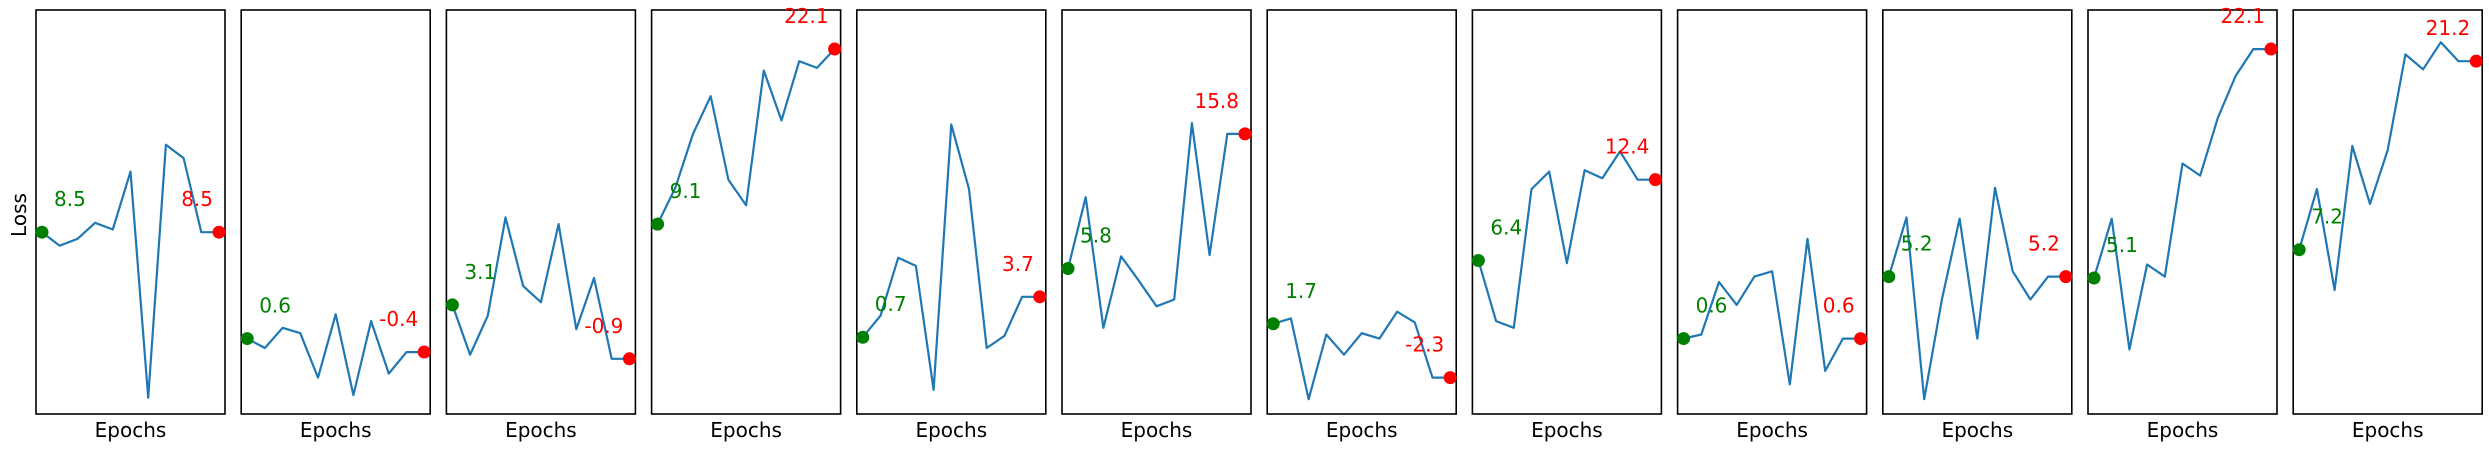 The width and height of the screenshot is (2489, 454). I want to click on panel-1: 8.5 8.5 Epochs, so click(130, 225).